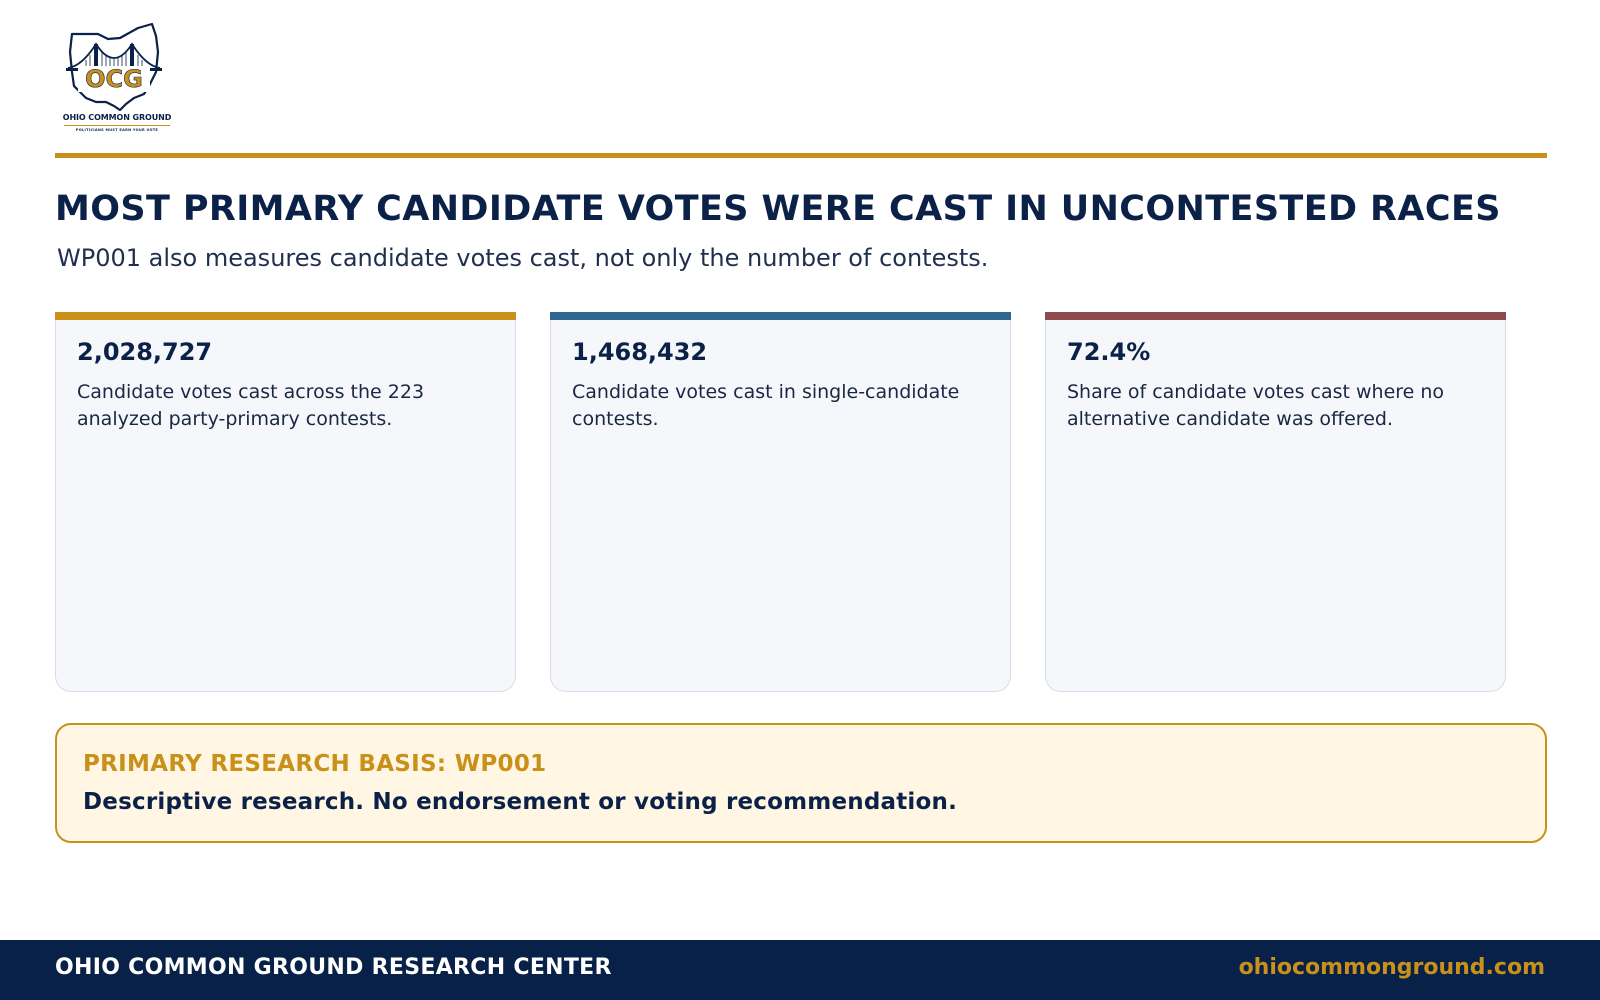  Describe the element at coordinates (640, 352) in the screenshot. I see `stat-value: 1,468,432` at that location.